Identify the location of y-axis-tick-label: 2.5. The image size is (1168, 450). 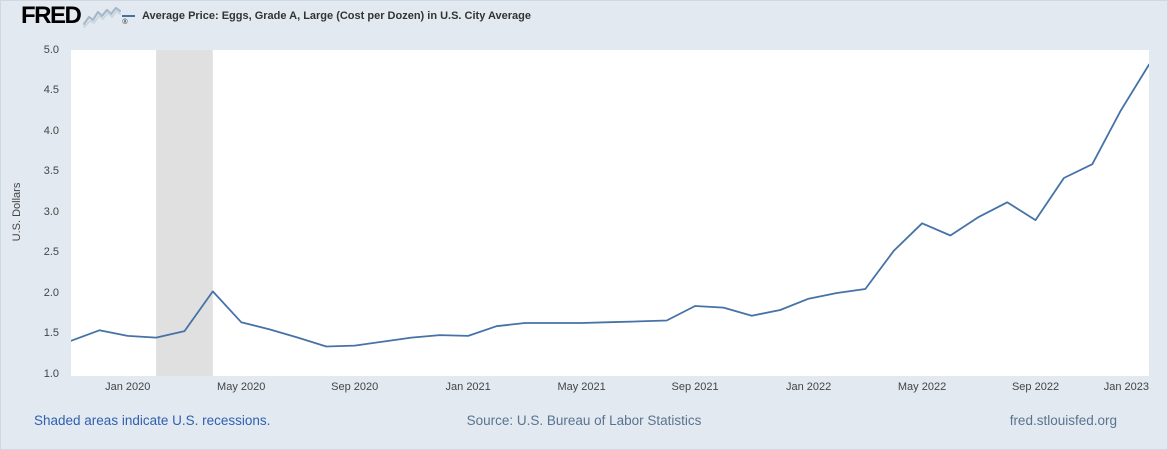
(51, 252).